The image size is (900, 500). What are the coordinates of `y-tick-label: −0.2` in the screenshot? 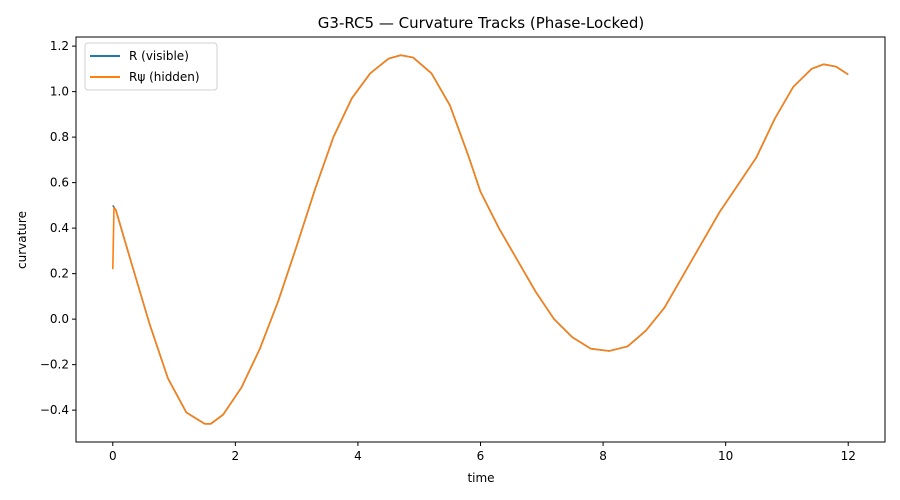 It's located at (54, 365).